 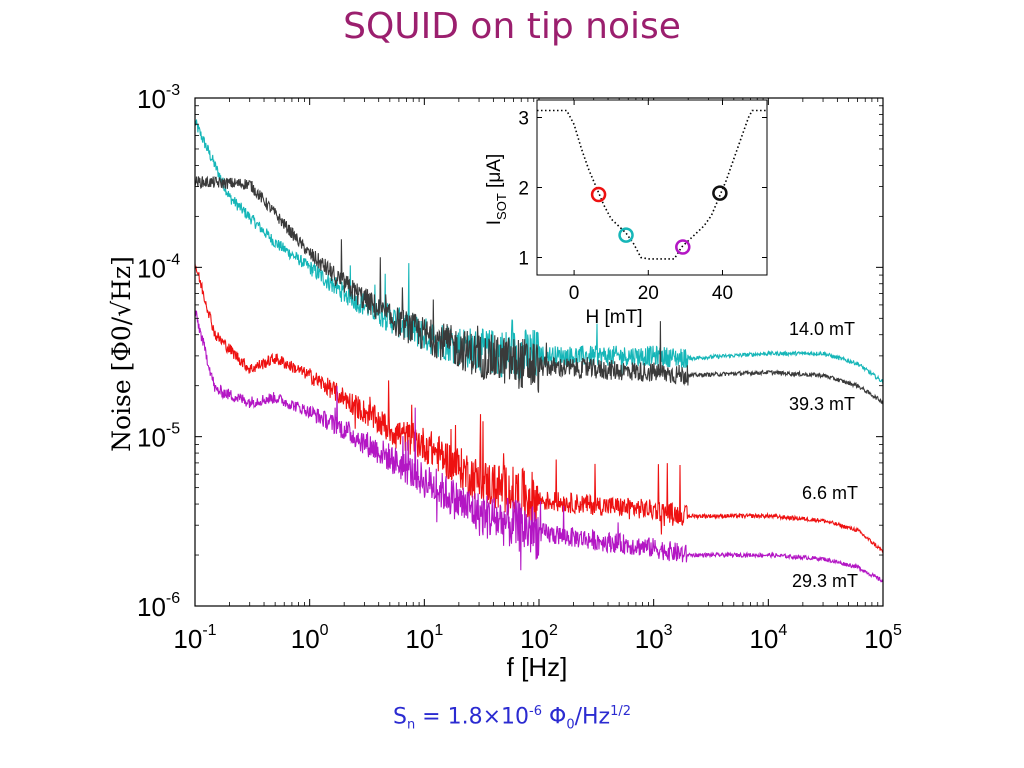 What do you see at coordinates (554, 717) in the screenshot?
I see `formula-unit-phi: Φ` at bounding box center [554, 717].